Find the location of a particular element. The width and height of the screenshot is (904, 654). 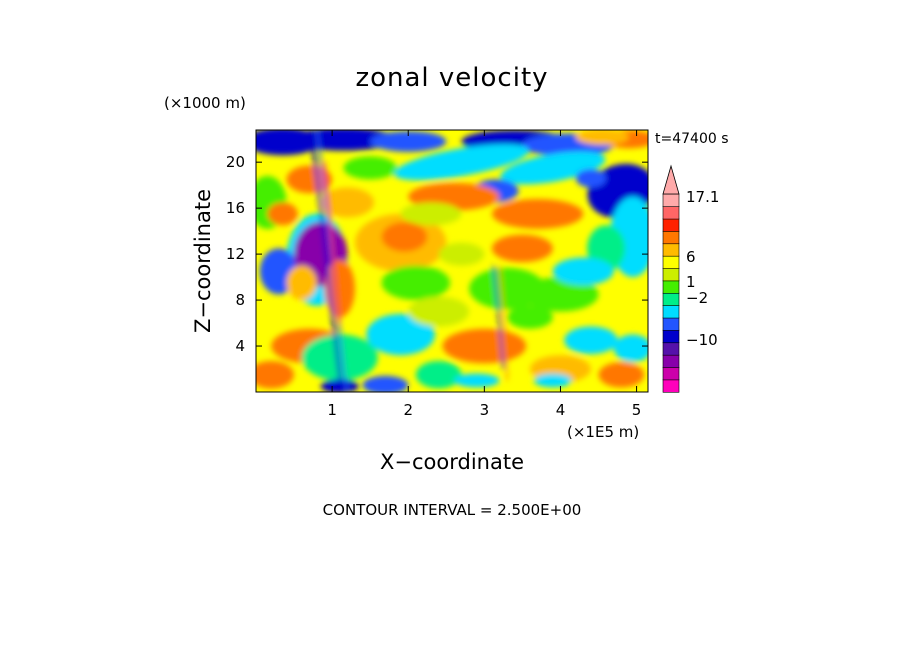

colorbar-tick-label: −2 is located at coordinates (697, 298).